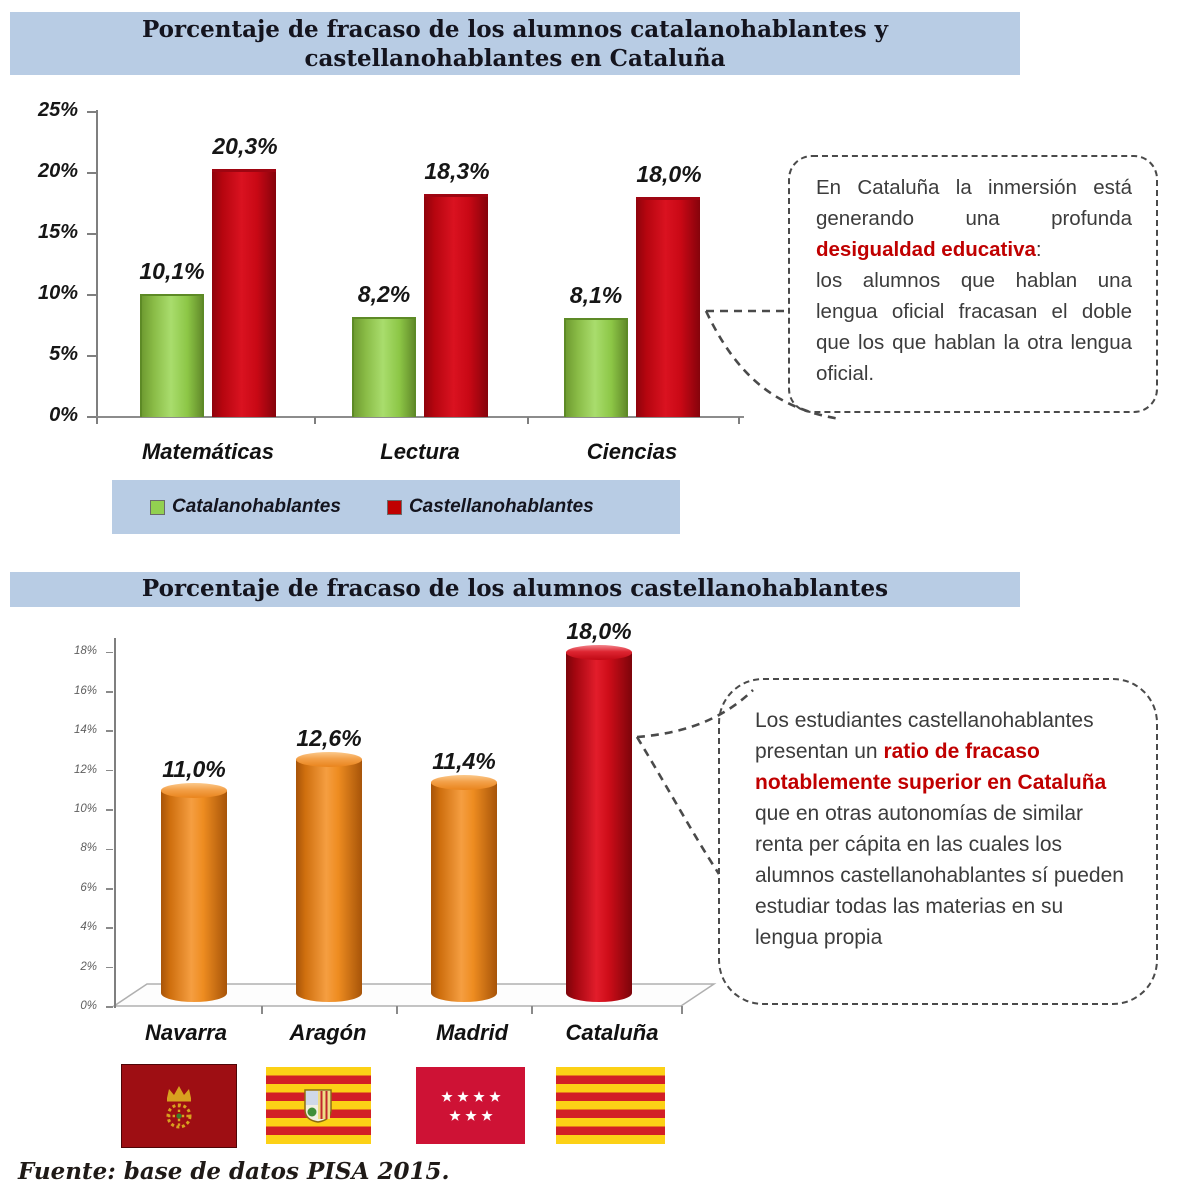 The width and height of the screenshot is (1200, 1197). I want to click on legend-swatch-red, so click(394, 507).